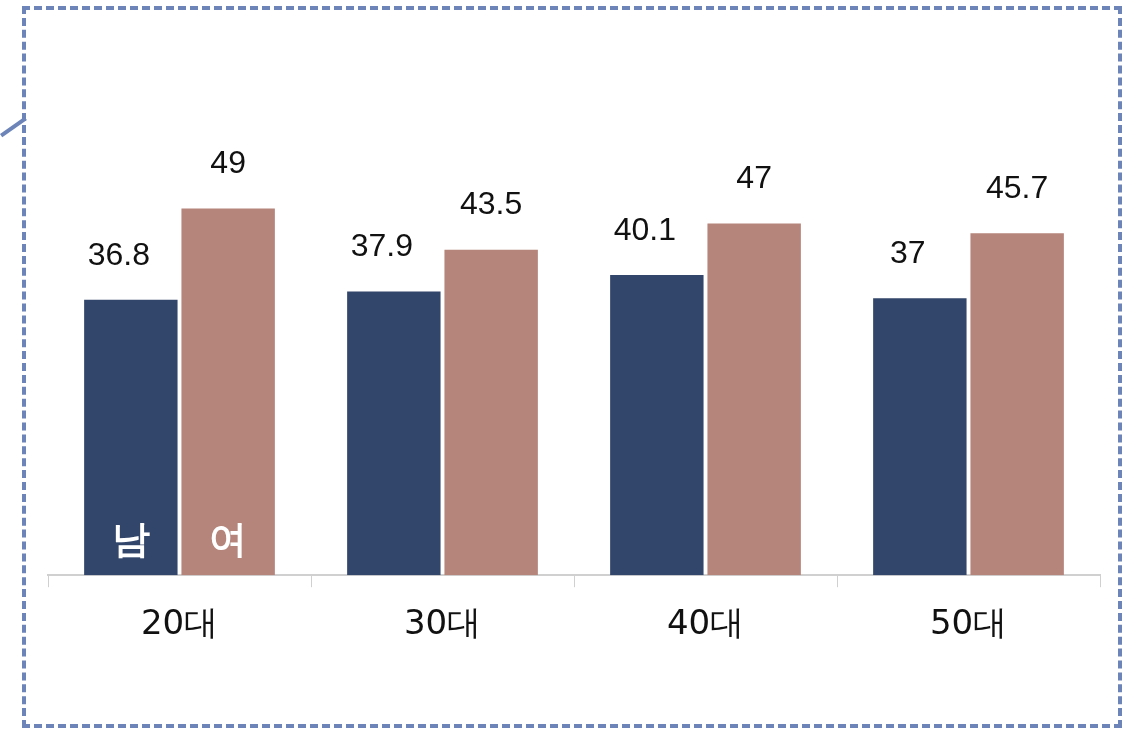 The image size is (1142, 734). Describe the element at coordinates (179, 622) in the screenshot. I see `x-tick-label: 20대` at that location.